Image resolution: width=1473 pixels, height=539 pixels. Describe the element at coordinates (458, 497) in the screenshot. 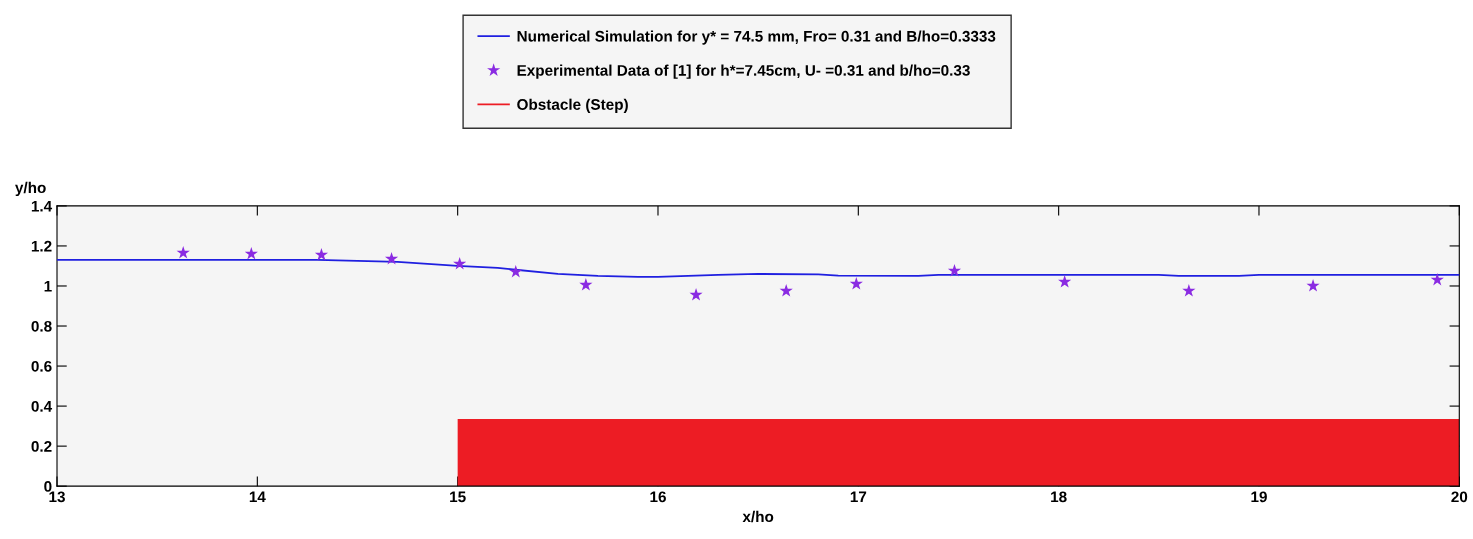

I see `x-tick-label: 15` at that location.